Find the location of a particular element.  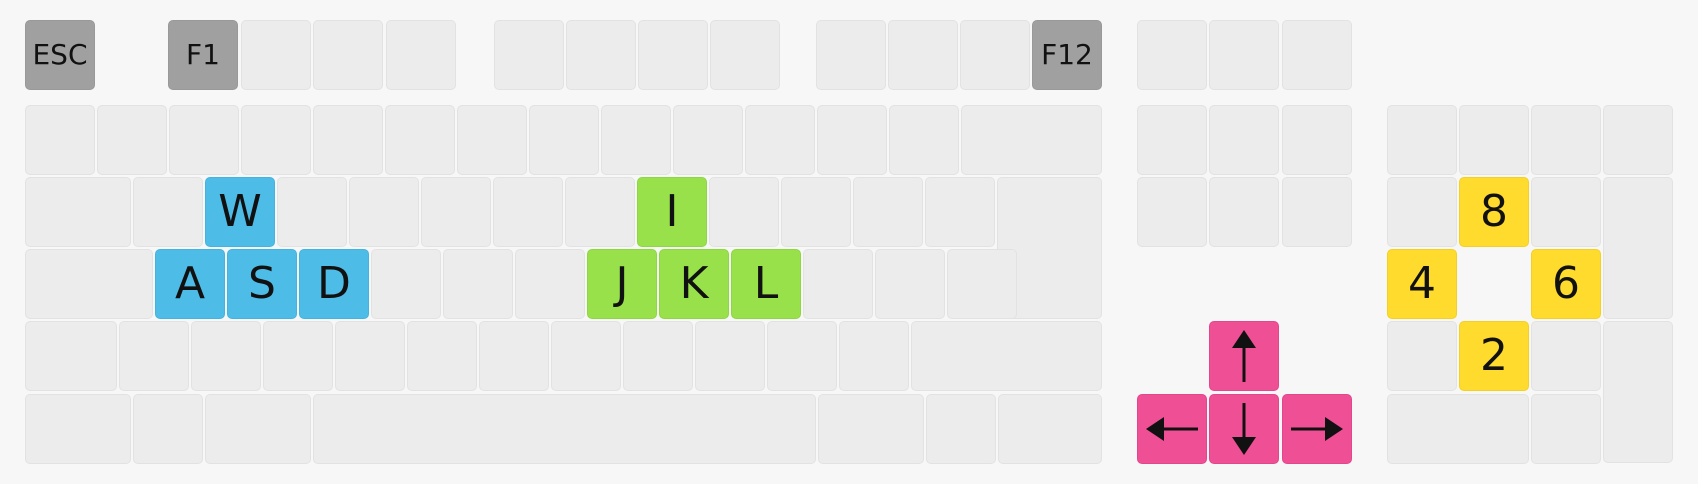

key-right-ctrl is located at coordinates (1050, 429).